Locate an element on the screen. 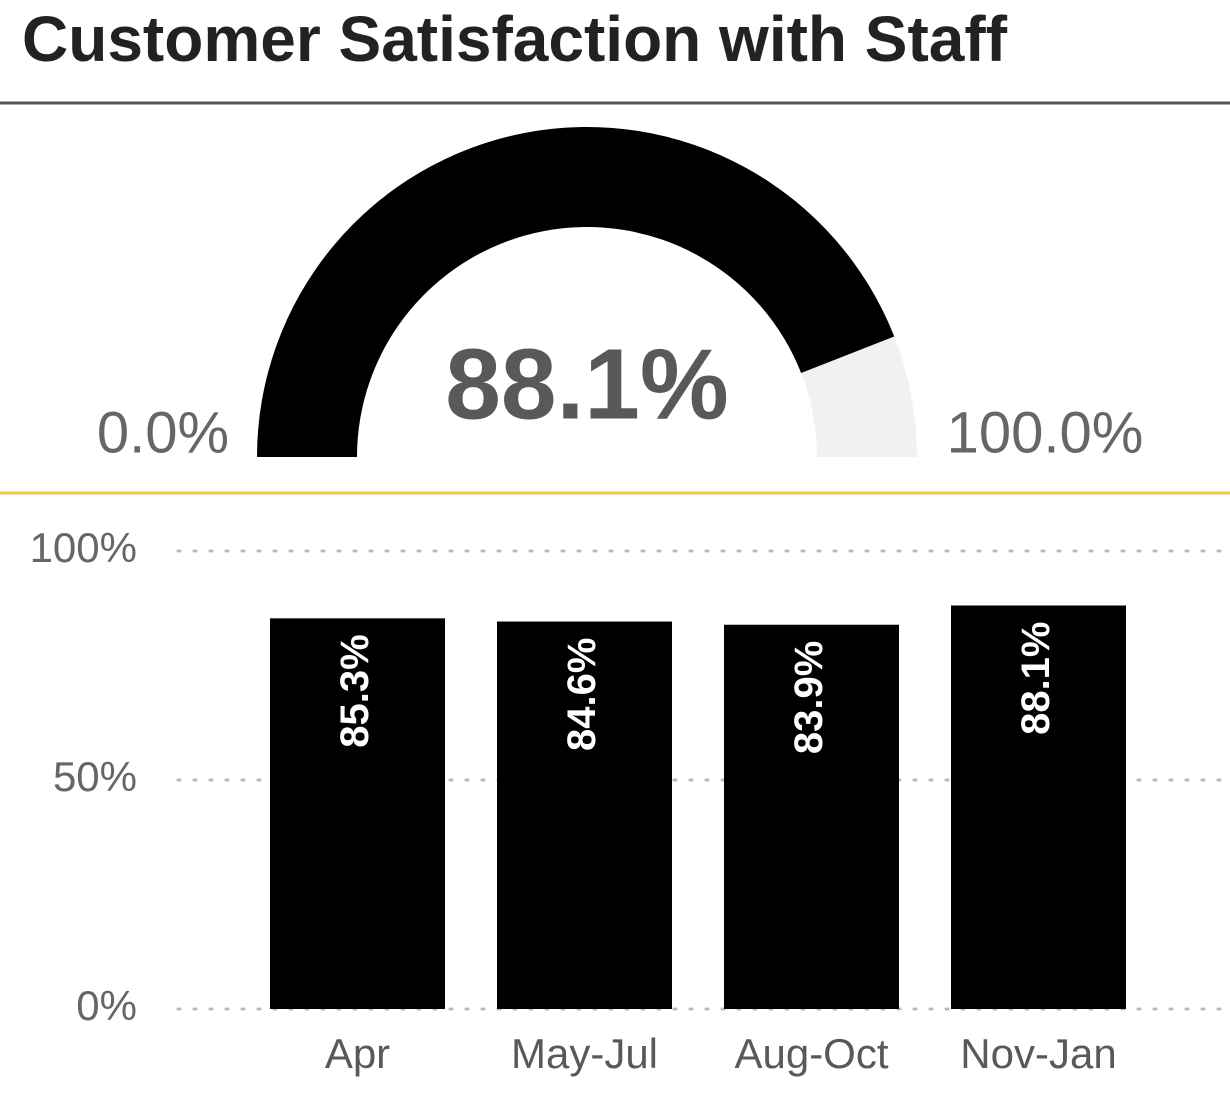 The width and height of the screenshot is (1230, 1115). y-tick-label: 50% is located at coordinates (95, 776).